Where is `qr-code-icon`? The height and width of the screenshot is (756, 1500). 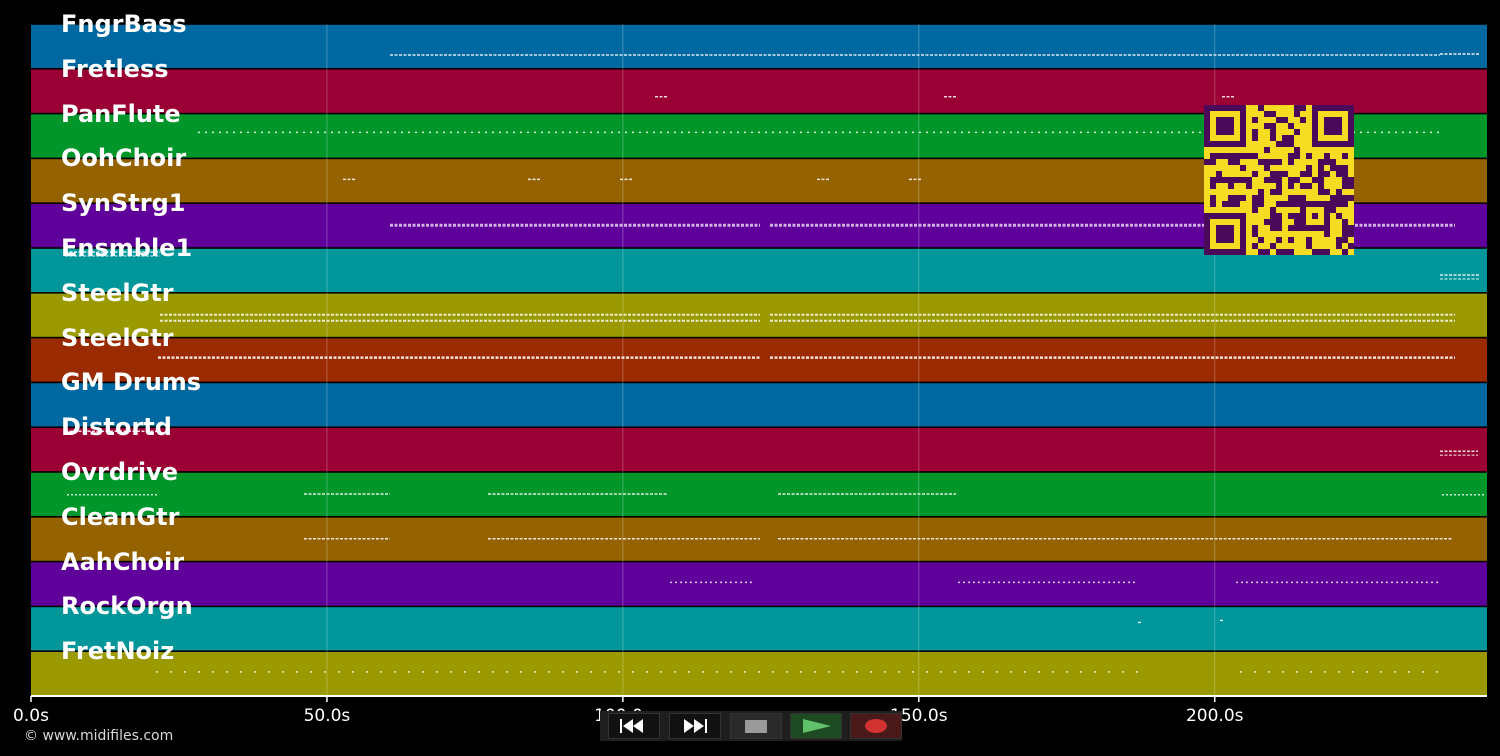
qr-code-icon is located at coordinates (1279, 180).